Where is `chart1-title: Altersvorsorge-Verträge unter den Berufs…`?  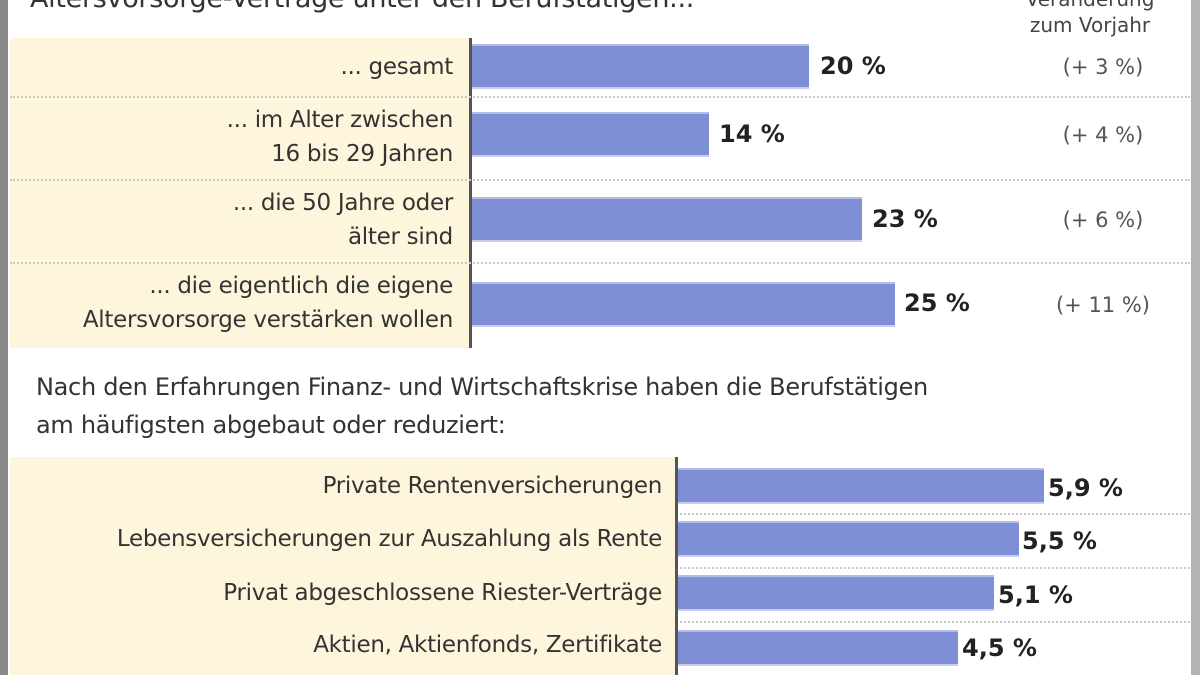
chart1-title: Altersvorsorge-Verträge unter den Berufs… is located at coordinates (362, 7).